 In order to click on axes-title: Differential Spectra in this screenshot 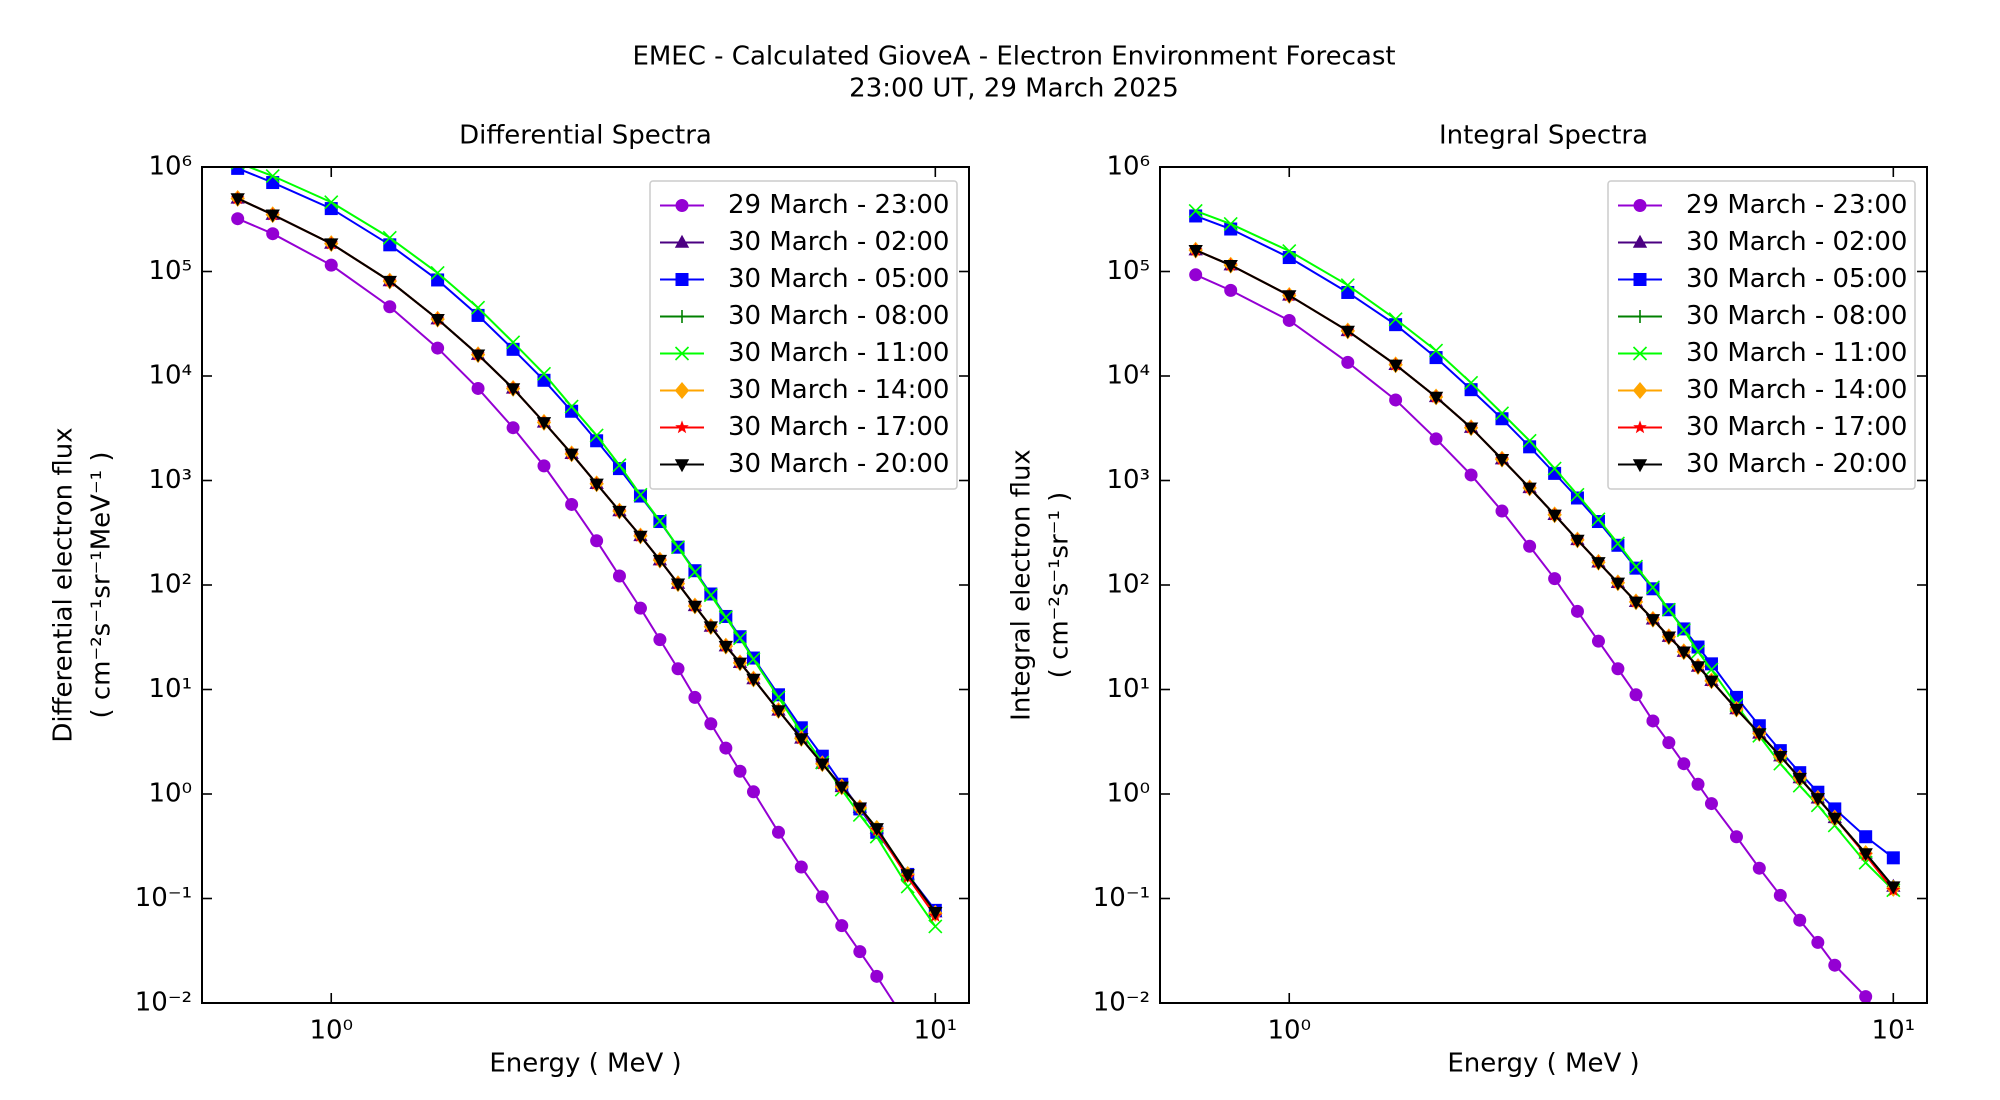, I will do `click(585, 136)`.